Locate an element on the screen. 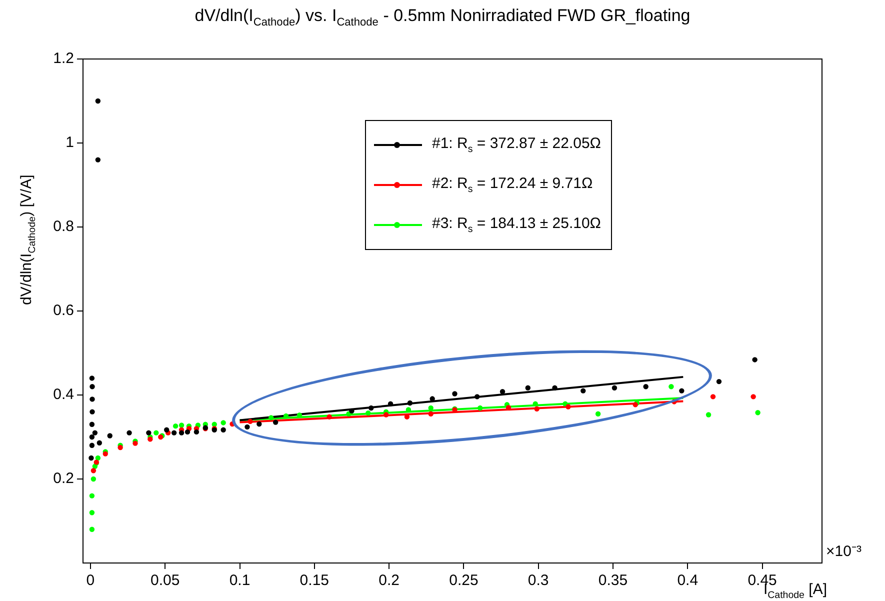  x-tick-label: 0.05 is located at coordinates (165, 581).